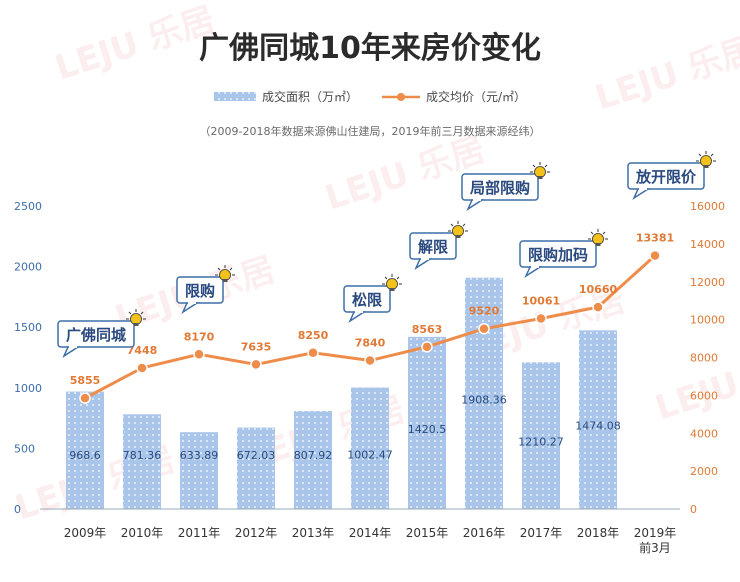 Image resolution: width=740 pixels, height=582 pixels. What do you see at coordinates (313, 455) in the screenshot?
I see `bar-value-label: 807.92` at bounding box center [313, 455].